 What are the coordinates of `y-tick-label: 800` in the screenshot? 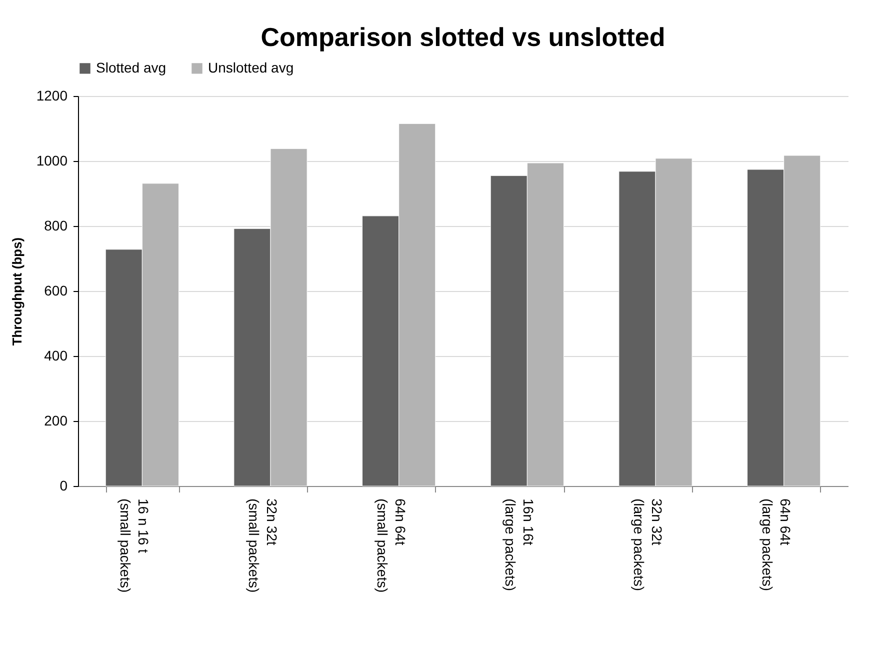 It's located at (56, 226).